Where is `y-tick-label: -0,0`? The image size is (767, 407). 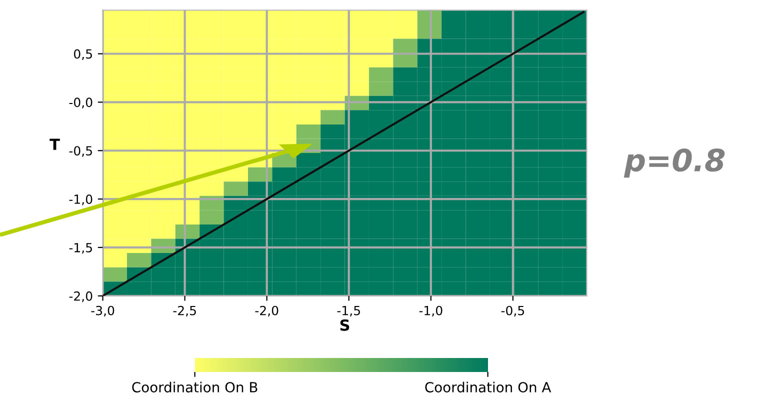
y-tick-label: -0,0 is located at coordinates (80, 103).